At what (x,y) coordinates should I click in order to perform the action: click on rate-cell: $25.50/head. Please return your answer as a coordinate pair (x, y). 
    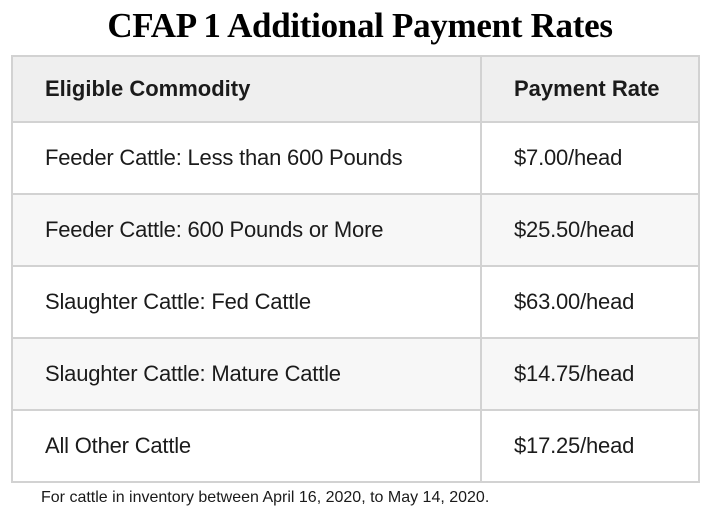
    Looking at the image, I should click on (590, 230).